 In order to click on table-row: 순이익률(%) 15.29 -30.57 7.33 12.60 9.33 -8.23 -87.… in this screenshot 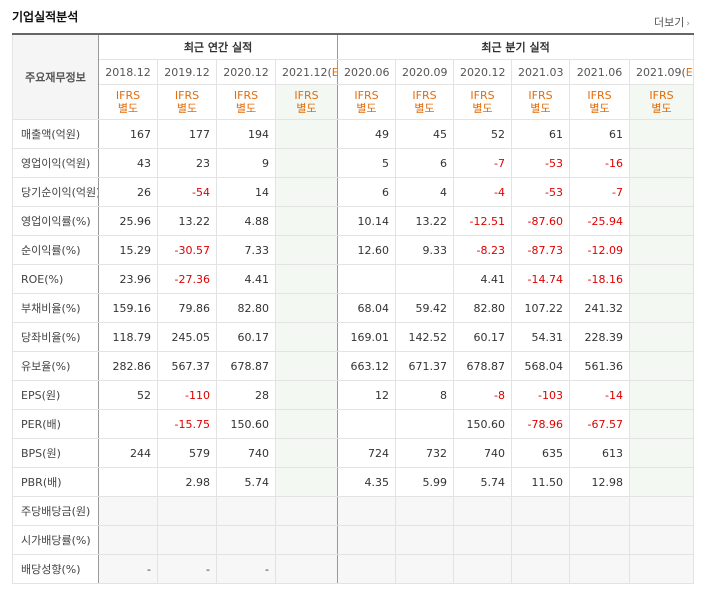, I will do `click(353, 250)`.